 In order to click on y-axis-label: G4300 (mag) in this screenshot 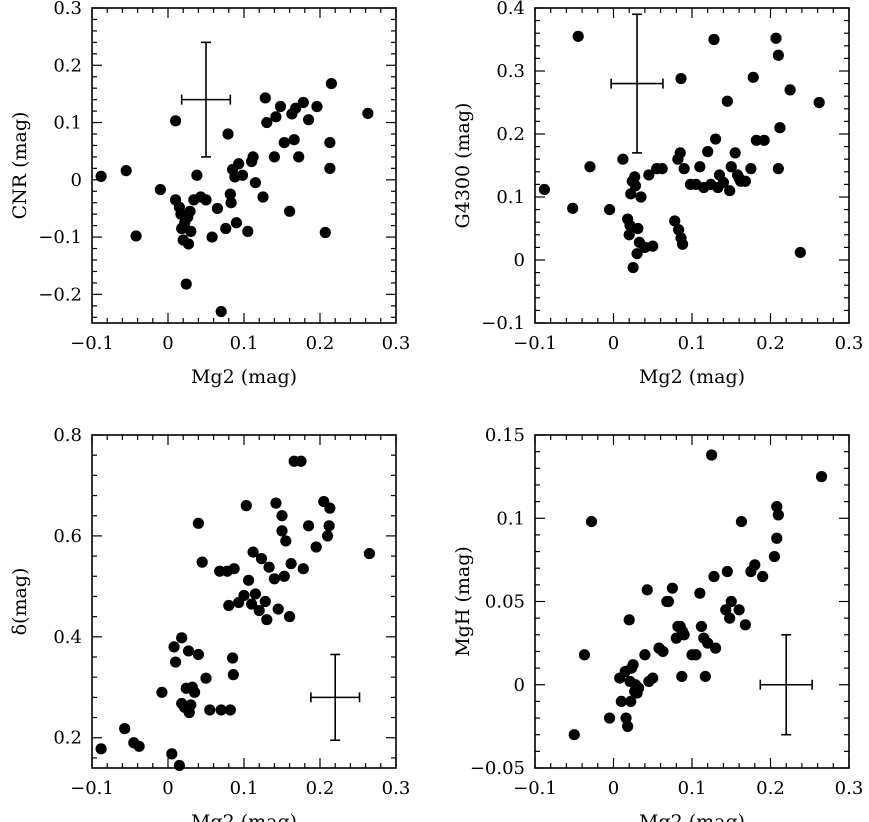, I will do `click(463, 166)`.